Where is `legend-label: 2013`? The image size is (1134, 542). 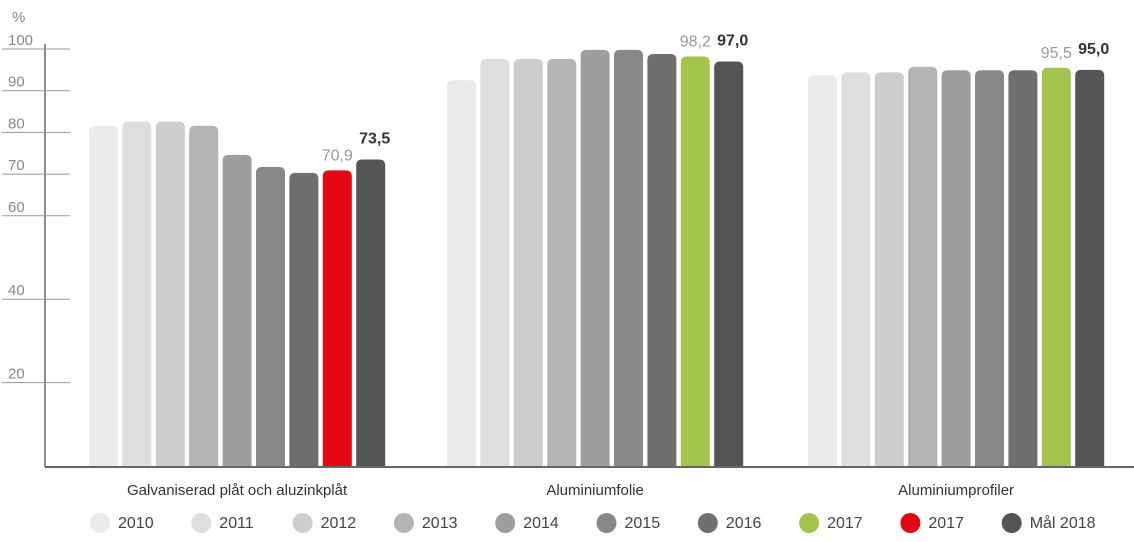 legend-label: 2013 is located at coordinates (440, 523).